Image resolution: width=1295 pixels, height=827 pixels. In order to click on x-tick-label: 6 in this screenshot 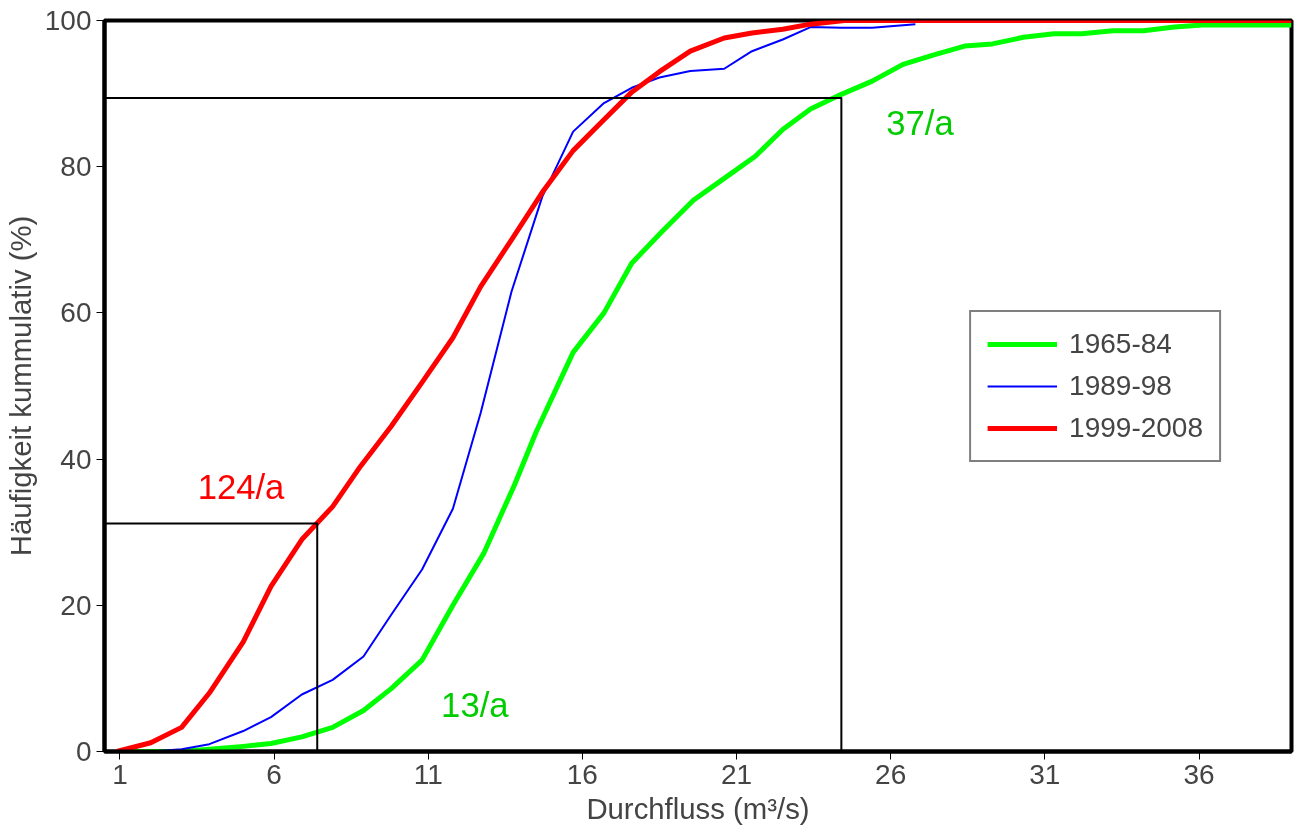, I will do `click(274, 774)`.